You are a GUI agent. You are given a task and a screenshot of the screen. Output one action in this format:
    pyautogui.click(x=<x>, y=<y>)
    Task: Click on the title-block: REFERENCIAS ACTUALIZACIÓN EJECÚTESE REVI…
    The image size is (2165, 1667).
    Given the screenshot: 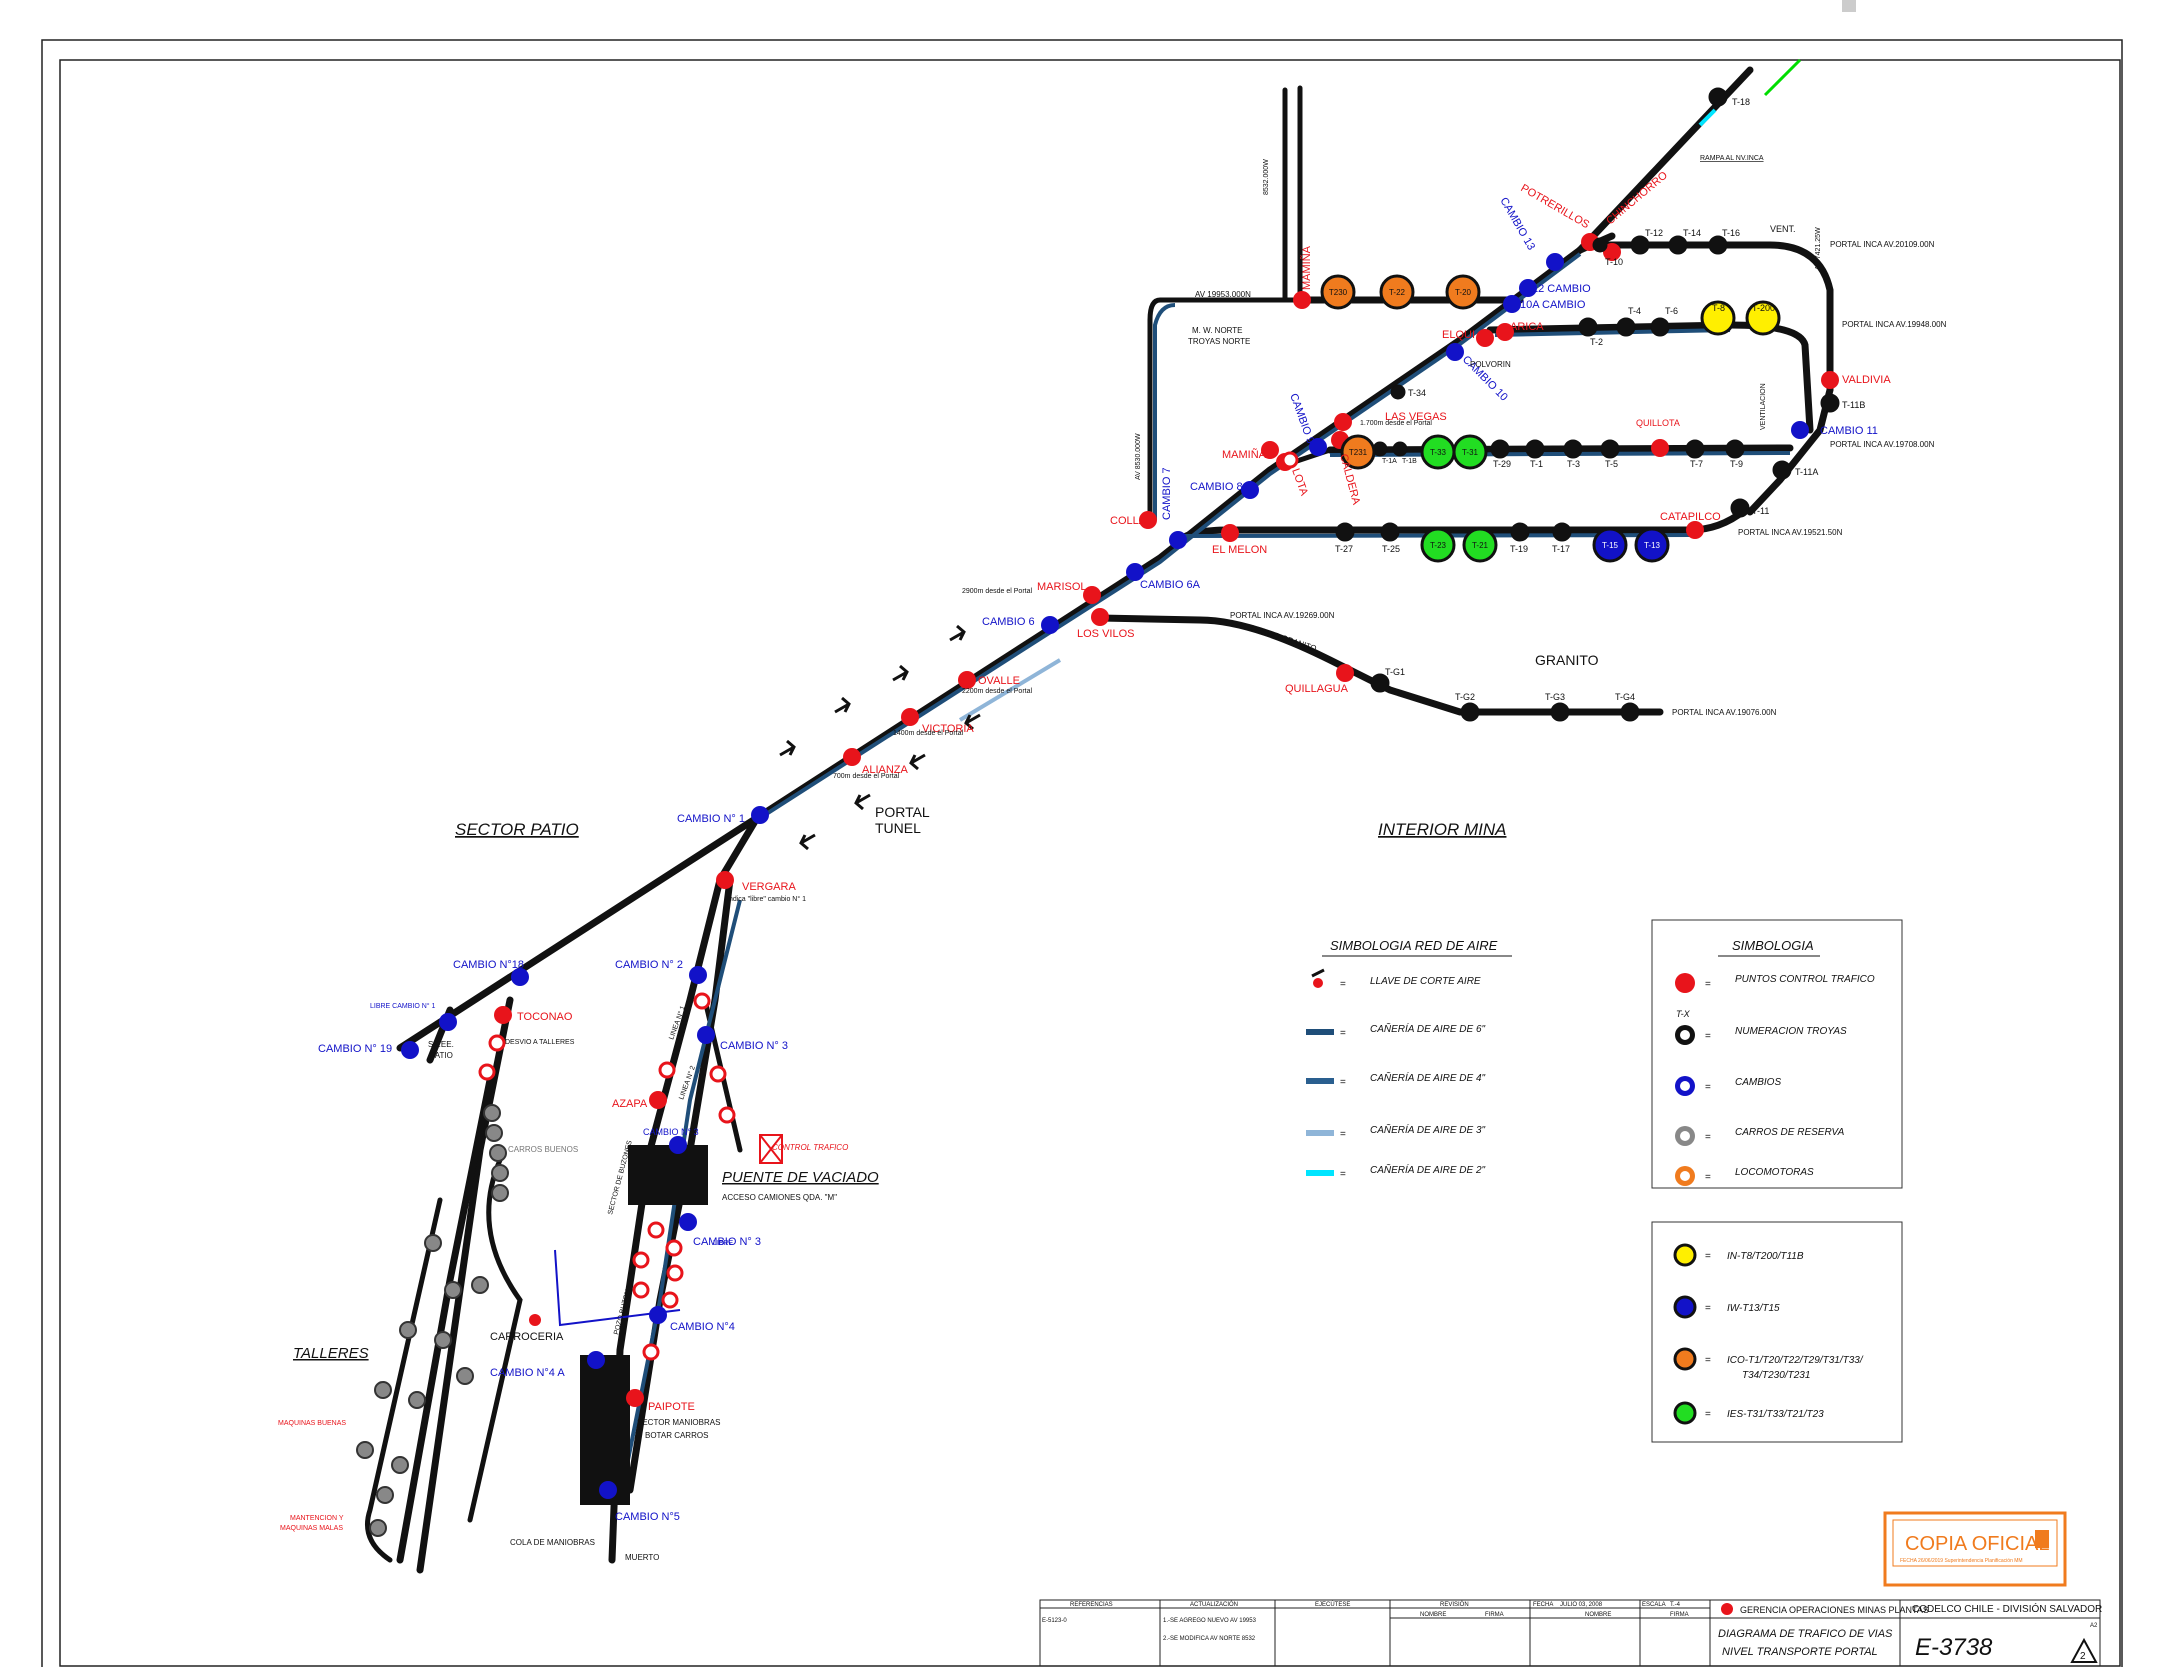 What is the action you would take?
    pyautogui.click(x=1570, y=1633)
    